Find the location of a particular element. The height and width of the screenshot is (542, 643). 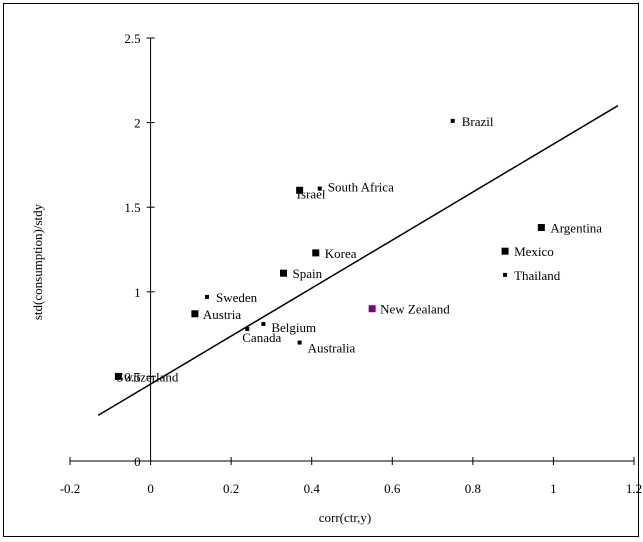

data-label: New Zealand is located at coordinates (415, 309).